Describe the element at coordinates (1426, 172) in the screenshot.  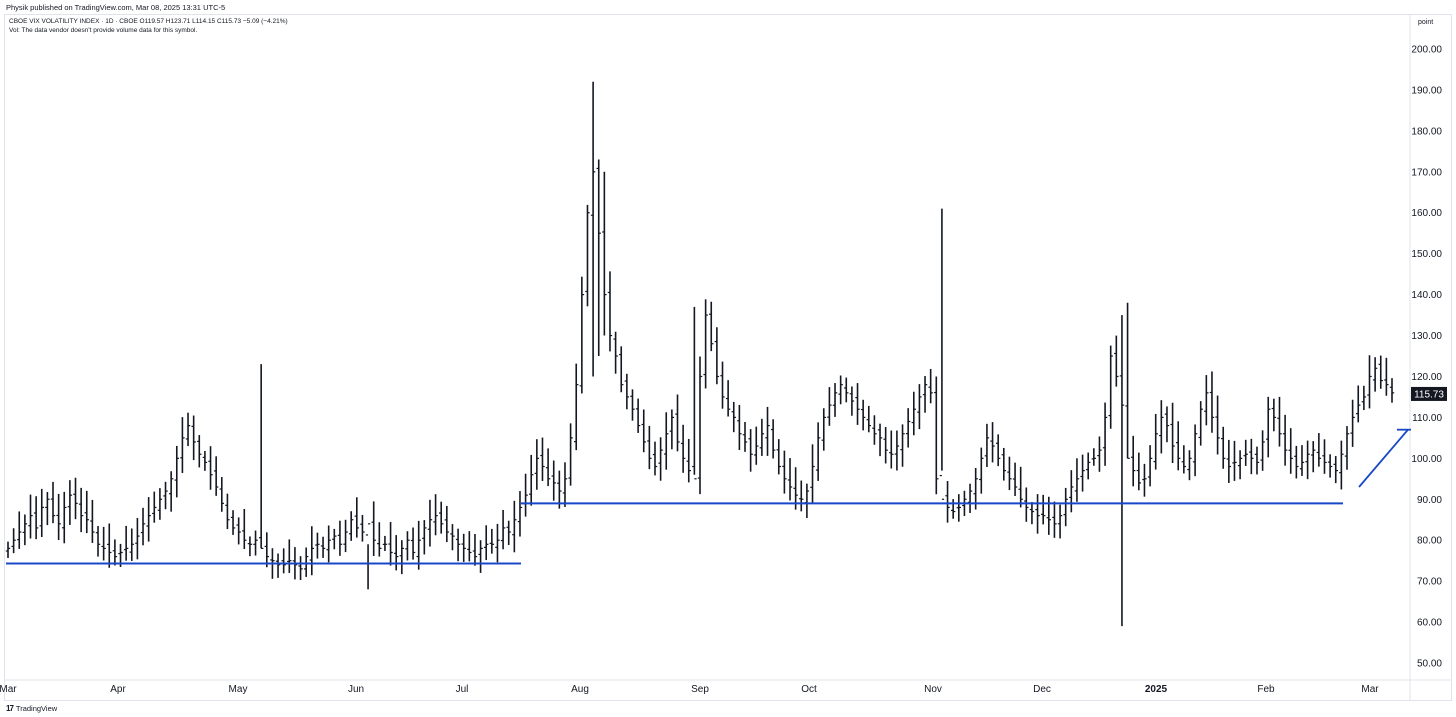
I see `y-tick-label: 170.00` at that location.